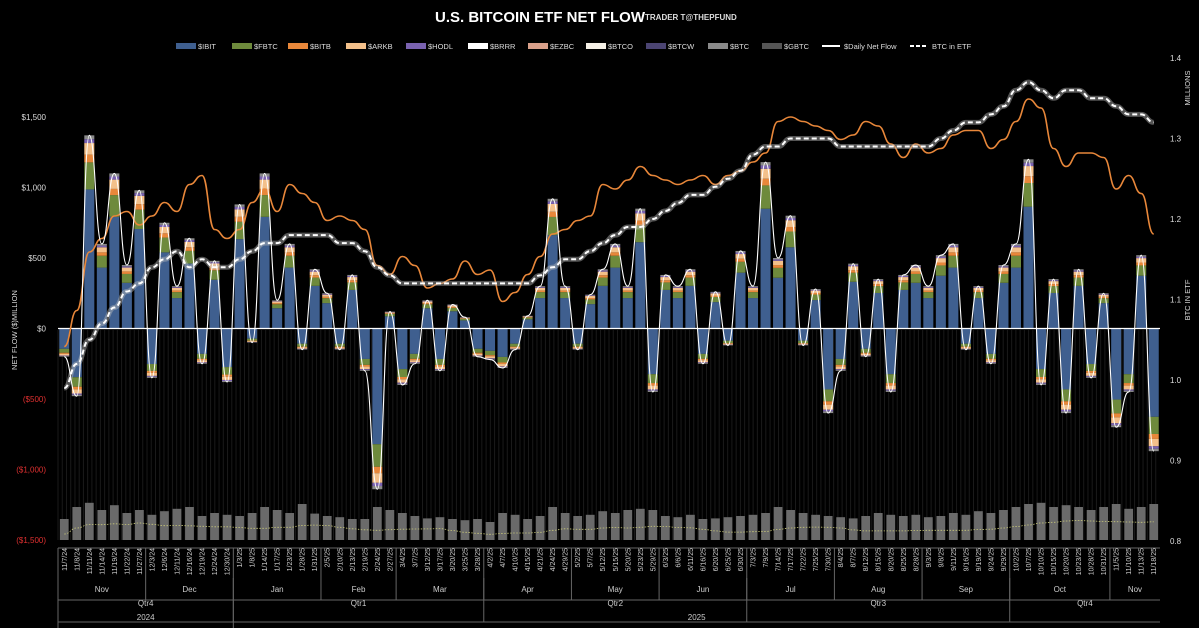 The height and width of the screenshot is (628, 1199). What do you see at coordinates (1067, 561) in the screenshot?
I see `x-tick-label: 10/20/25` at bounding box center [1067, 561].